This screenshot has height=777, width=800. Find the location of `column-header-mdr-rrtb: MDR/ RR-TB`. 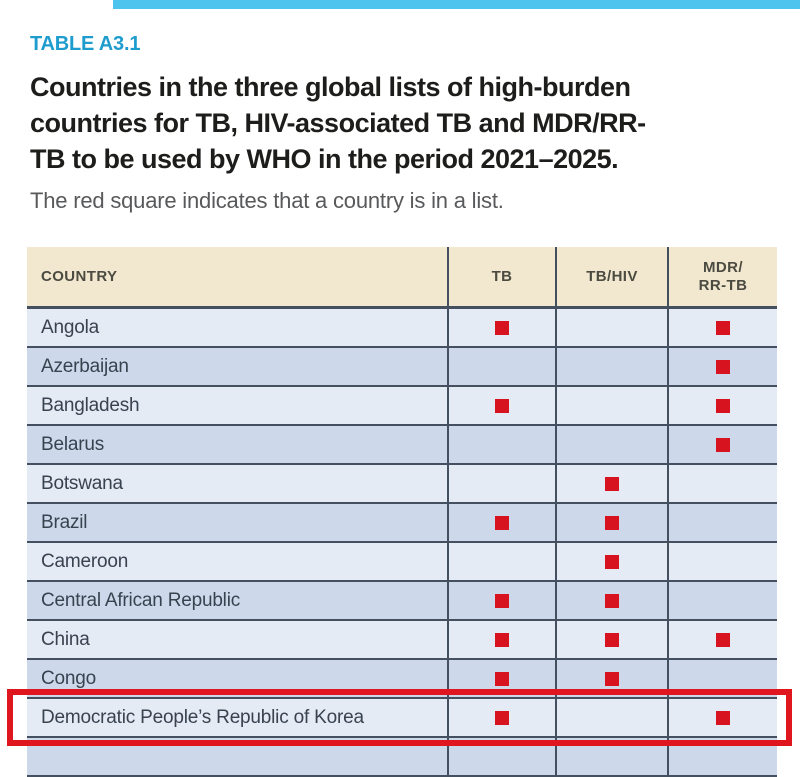

column-header-mdr-rrtb: MDR/ RR-TB is located at coordinates (722, 276).